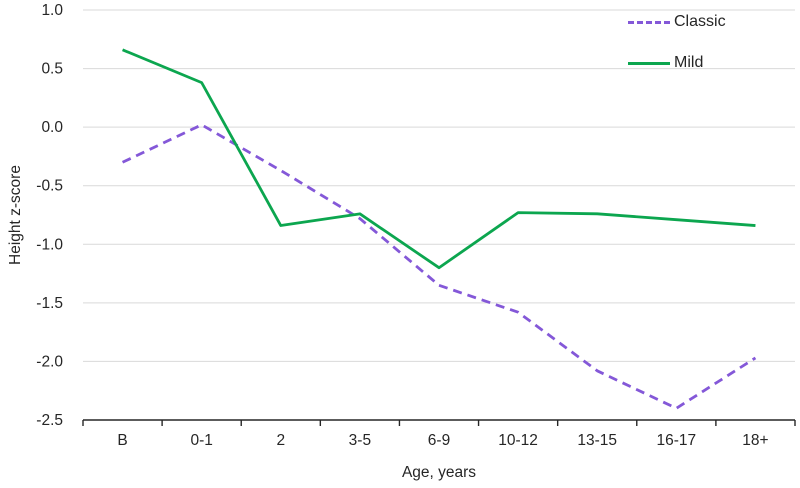  Describe the element at coordinates (439, 472) in the screenshot. I see `x-axis-title: Age, years` at that location.